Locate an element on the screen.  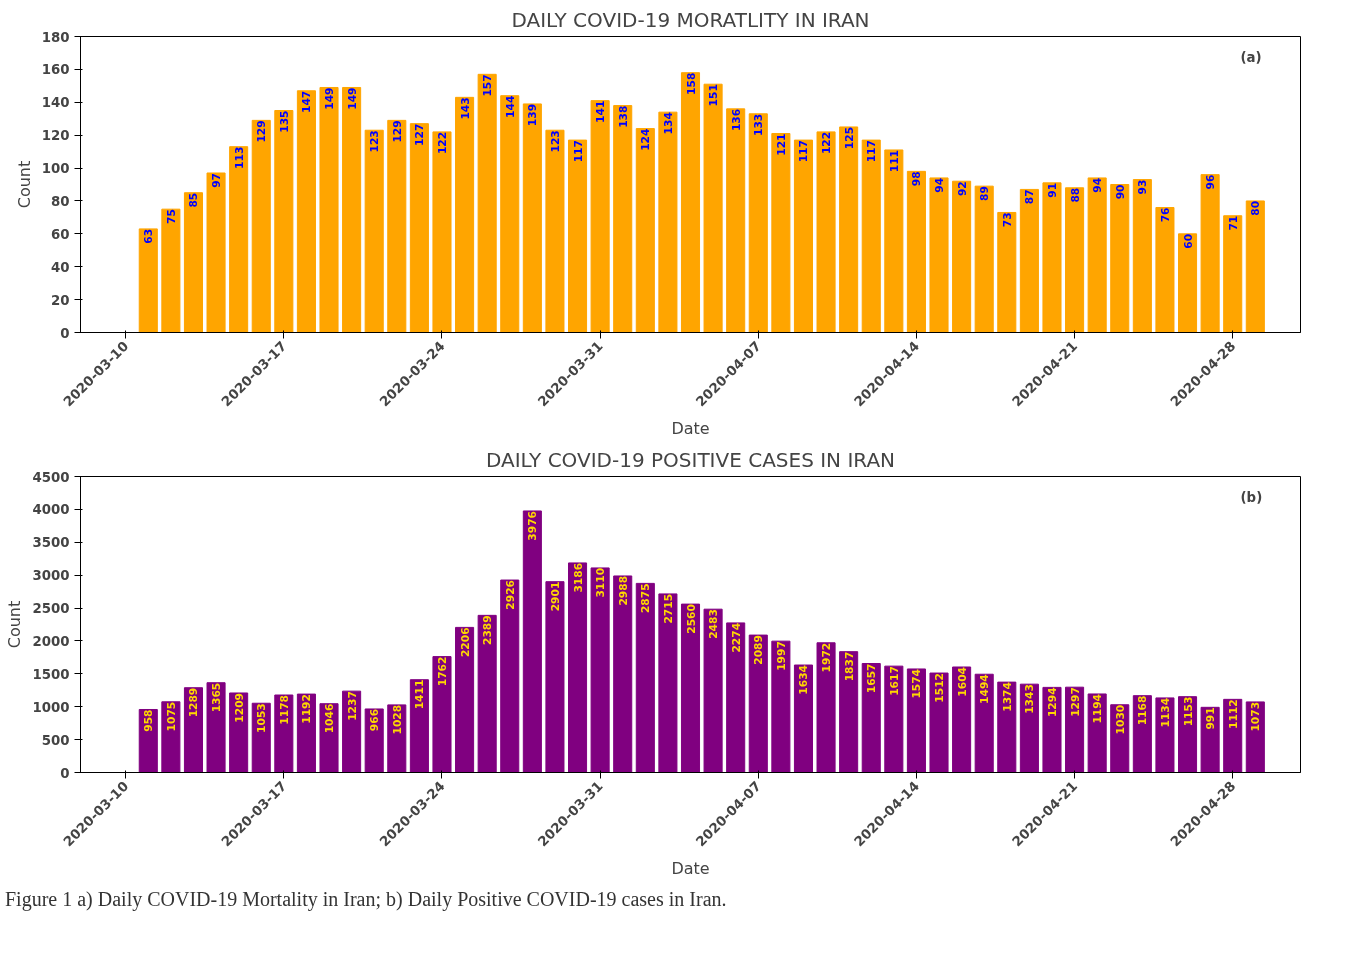
y-tick-label: 4000 is located at coordinates (51, 510).